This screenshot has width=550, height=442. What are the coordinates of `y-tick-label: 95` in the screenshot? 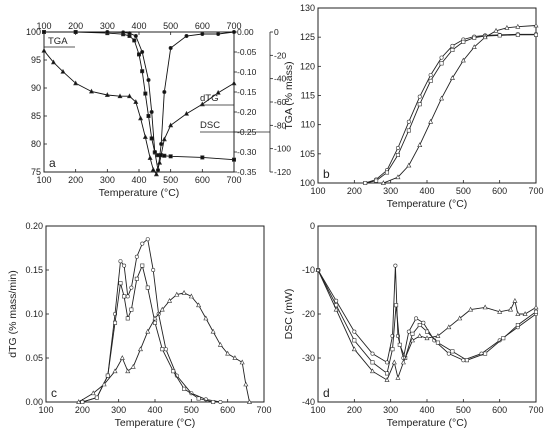 It's located at (36, 60).